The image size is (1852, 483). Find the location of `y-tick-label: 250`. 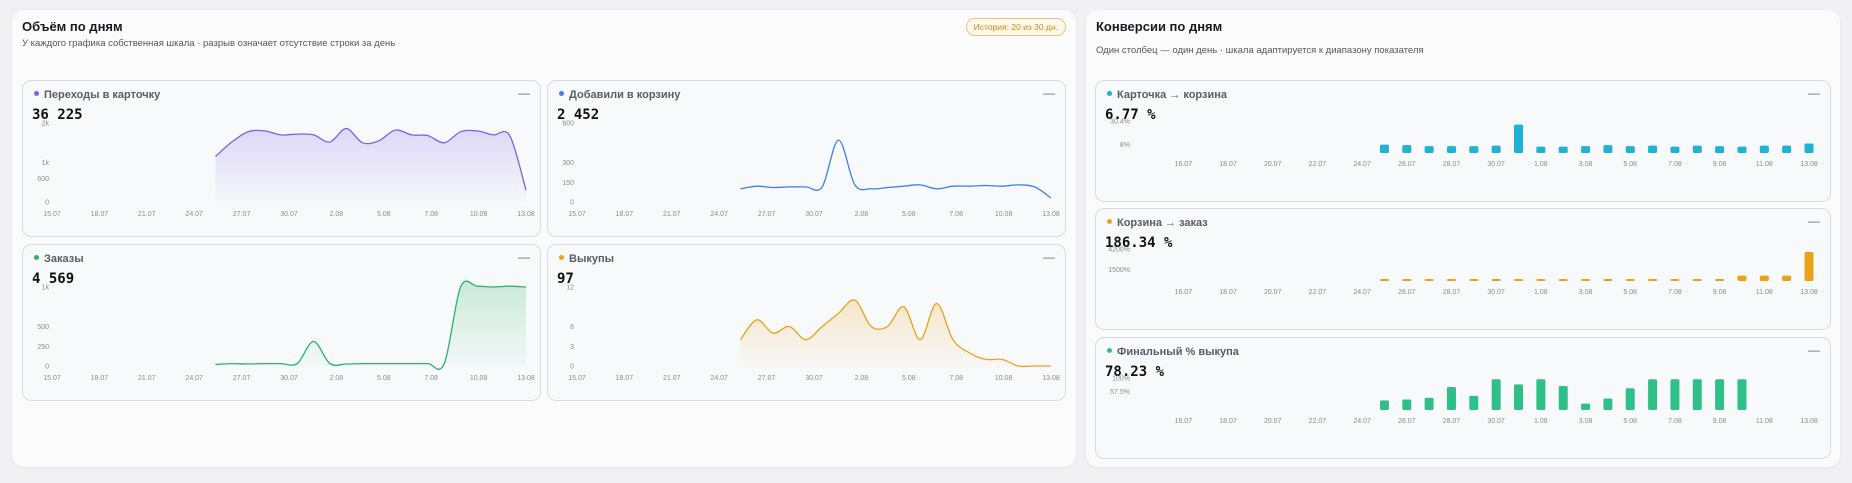

y-tick-label: 250 is located at coordinates (43, 347).